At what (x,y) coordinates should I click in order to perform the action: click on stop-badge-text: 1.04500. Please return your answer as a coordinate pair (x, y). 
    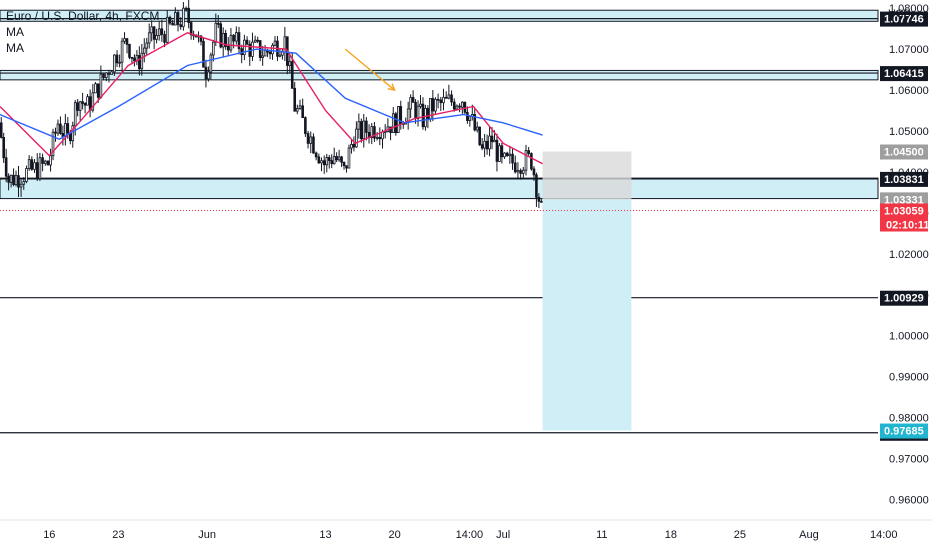
    Looking at the image, I should click on (904, 152).